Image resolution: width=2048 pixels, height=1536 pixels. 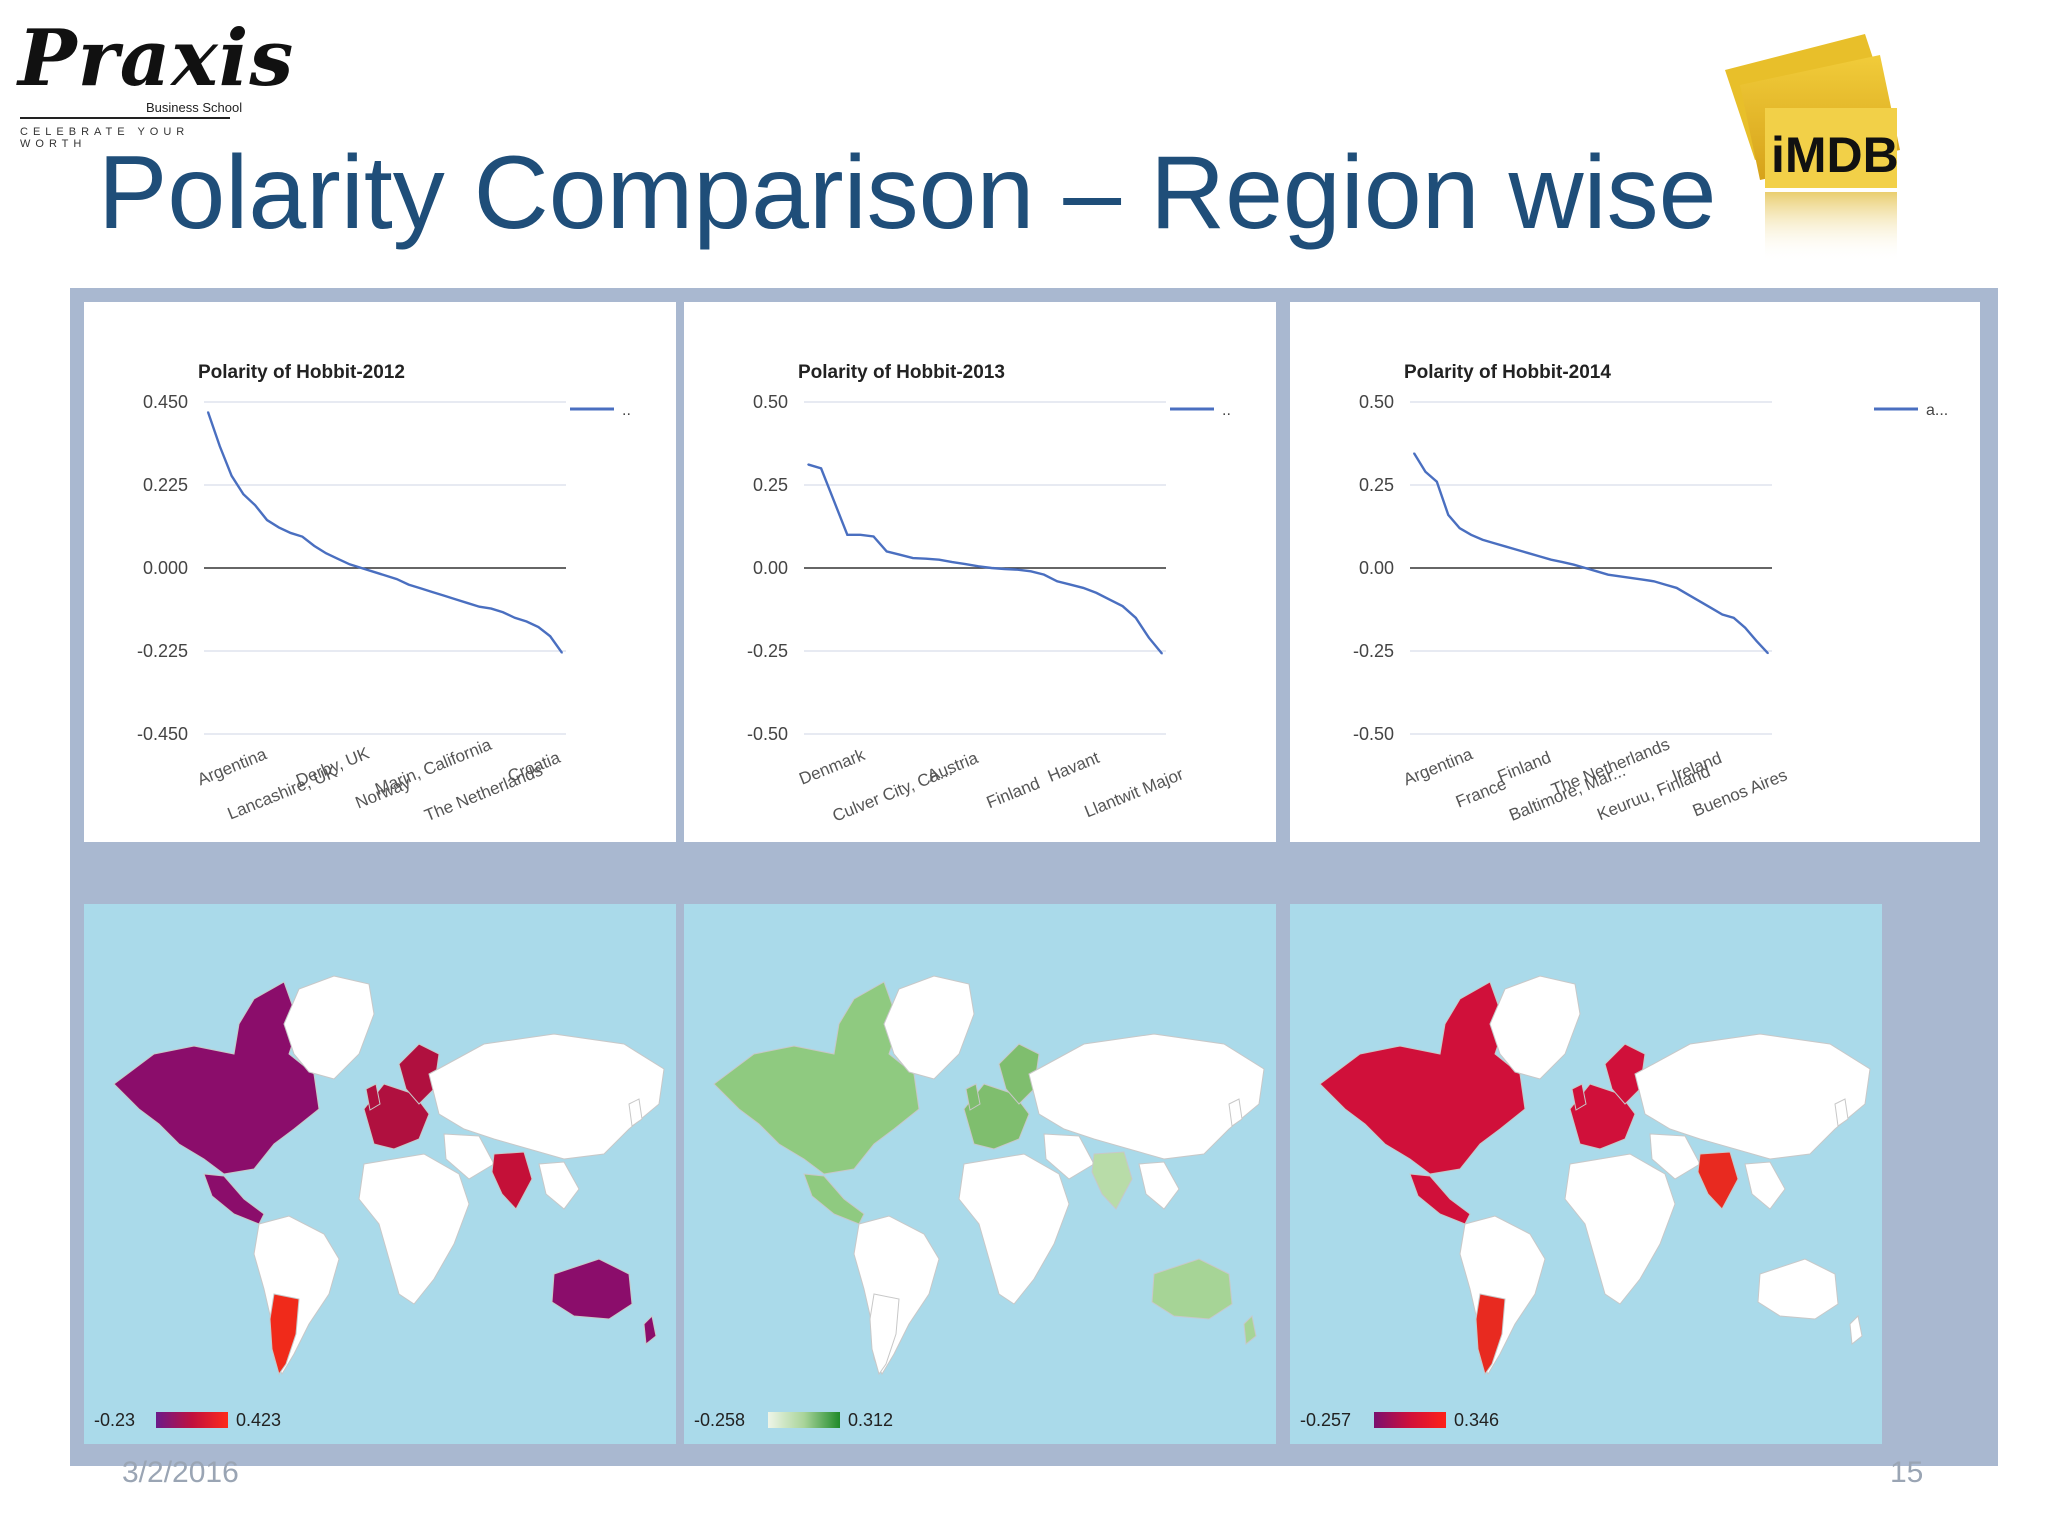 I want to click on map-countries, so click(x=989, y=1175).